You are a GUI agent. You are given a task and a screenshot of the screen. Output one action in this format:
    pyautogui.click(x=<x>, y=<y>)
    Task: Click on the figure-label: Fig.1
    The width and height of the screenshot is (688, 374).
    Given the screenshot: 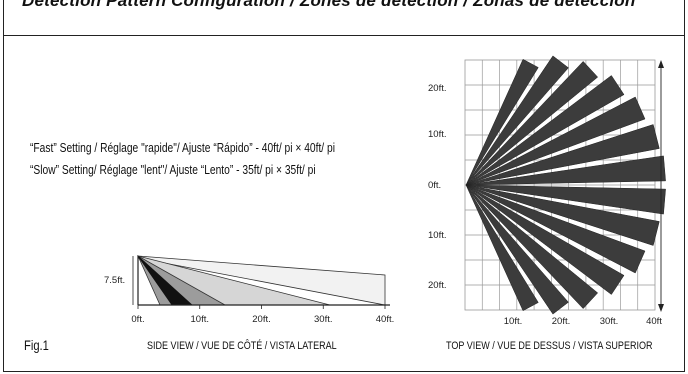 What is the action you would take?
    pyautogui.click(x=36, y=345)
    